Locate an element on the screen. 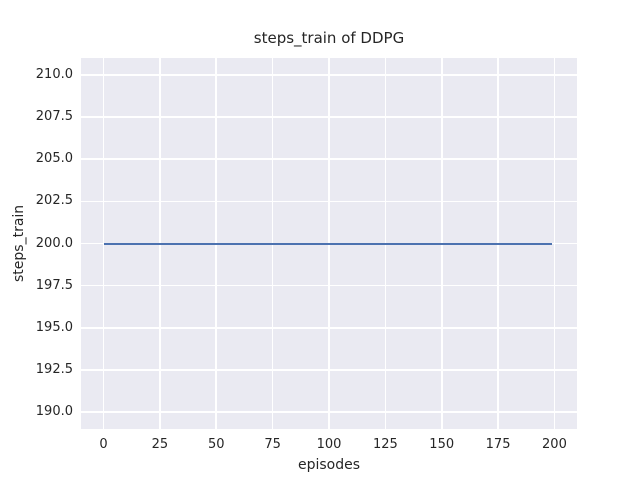  x-tick-label: 100 is located at coordinates (329, 444).